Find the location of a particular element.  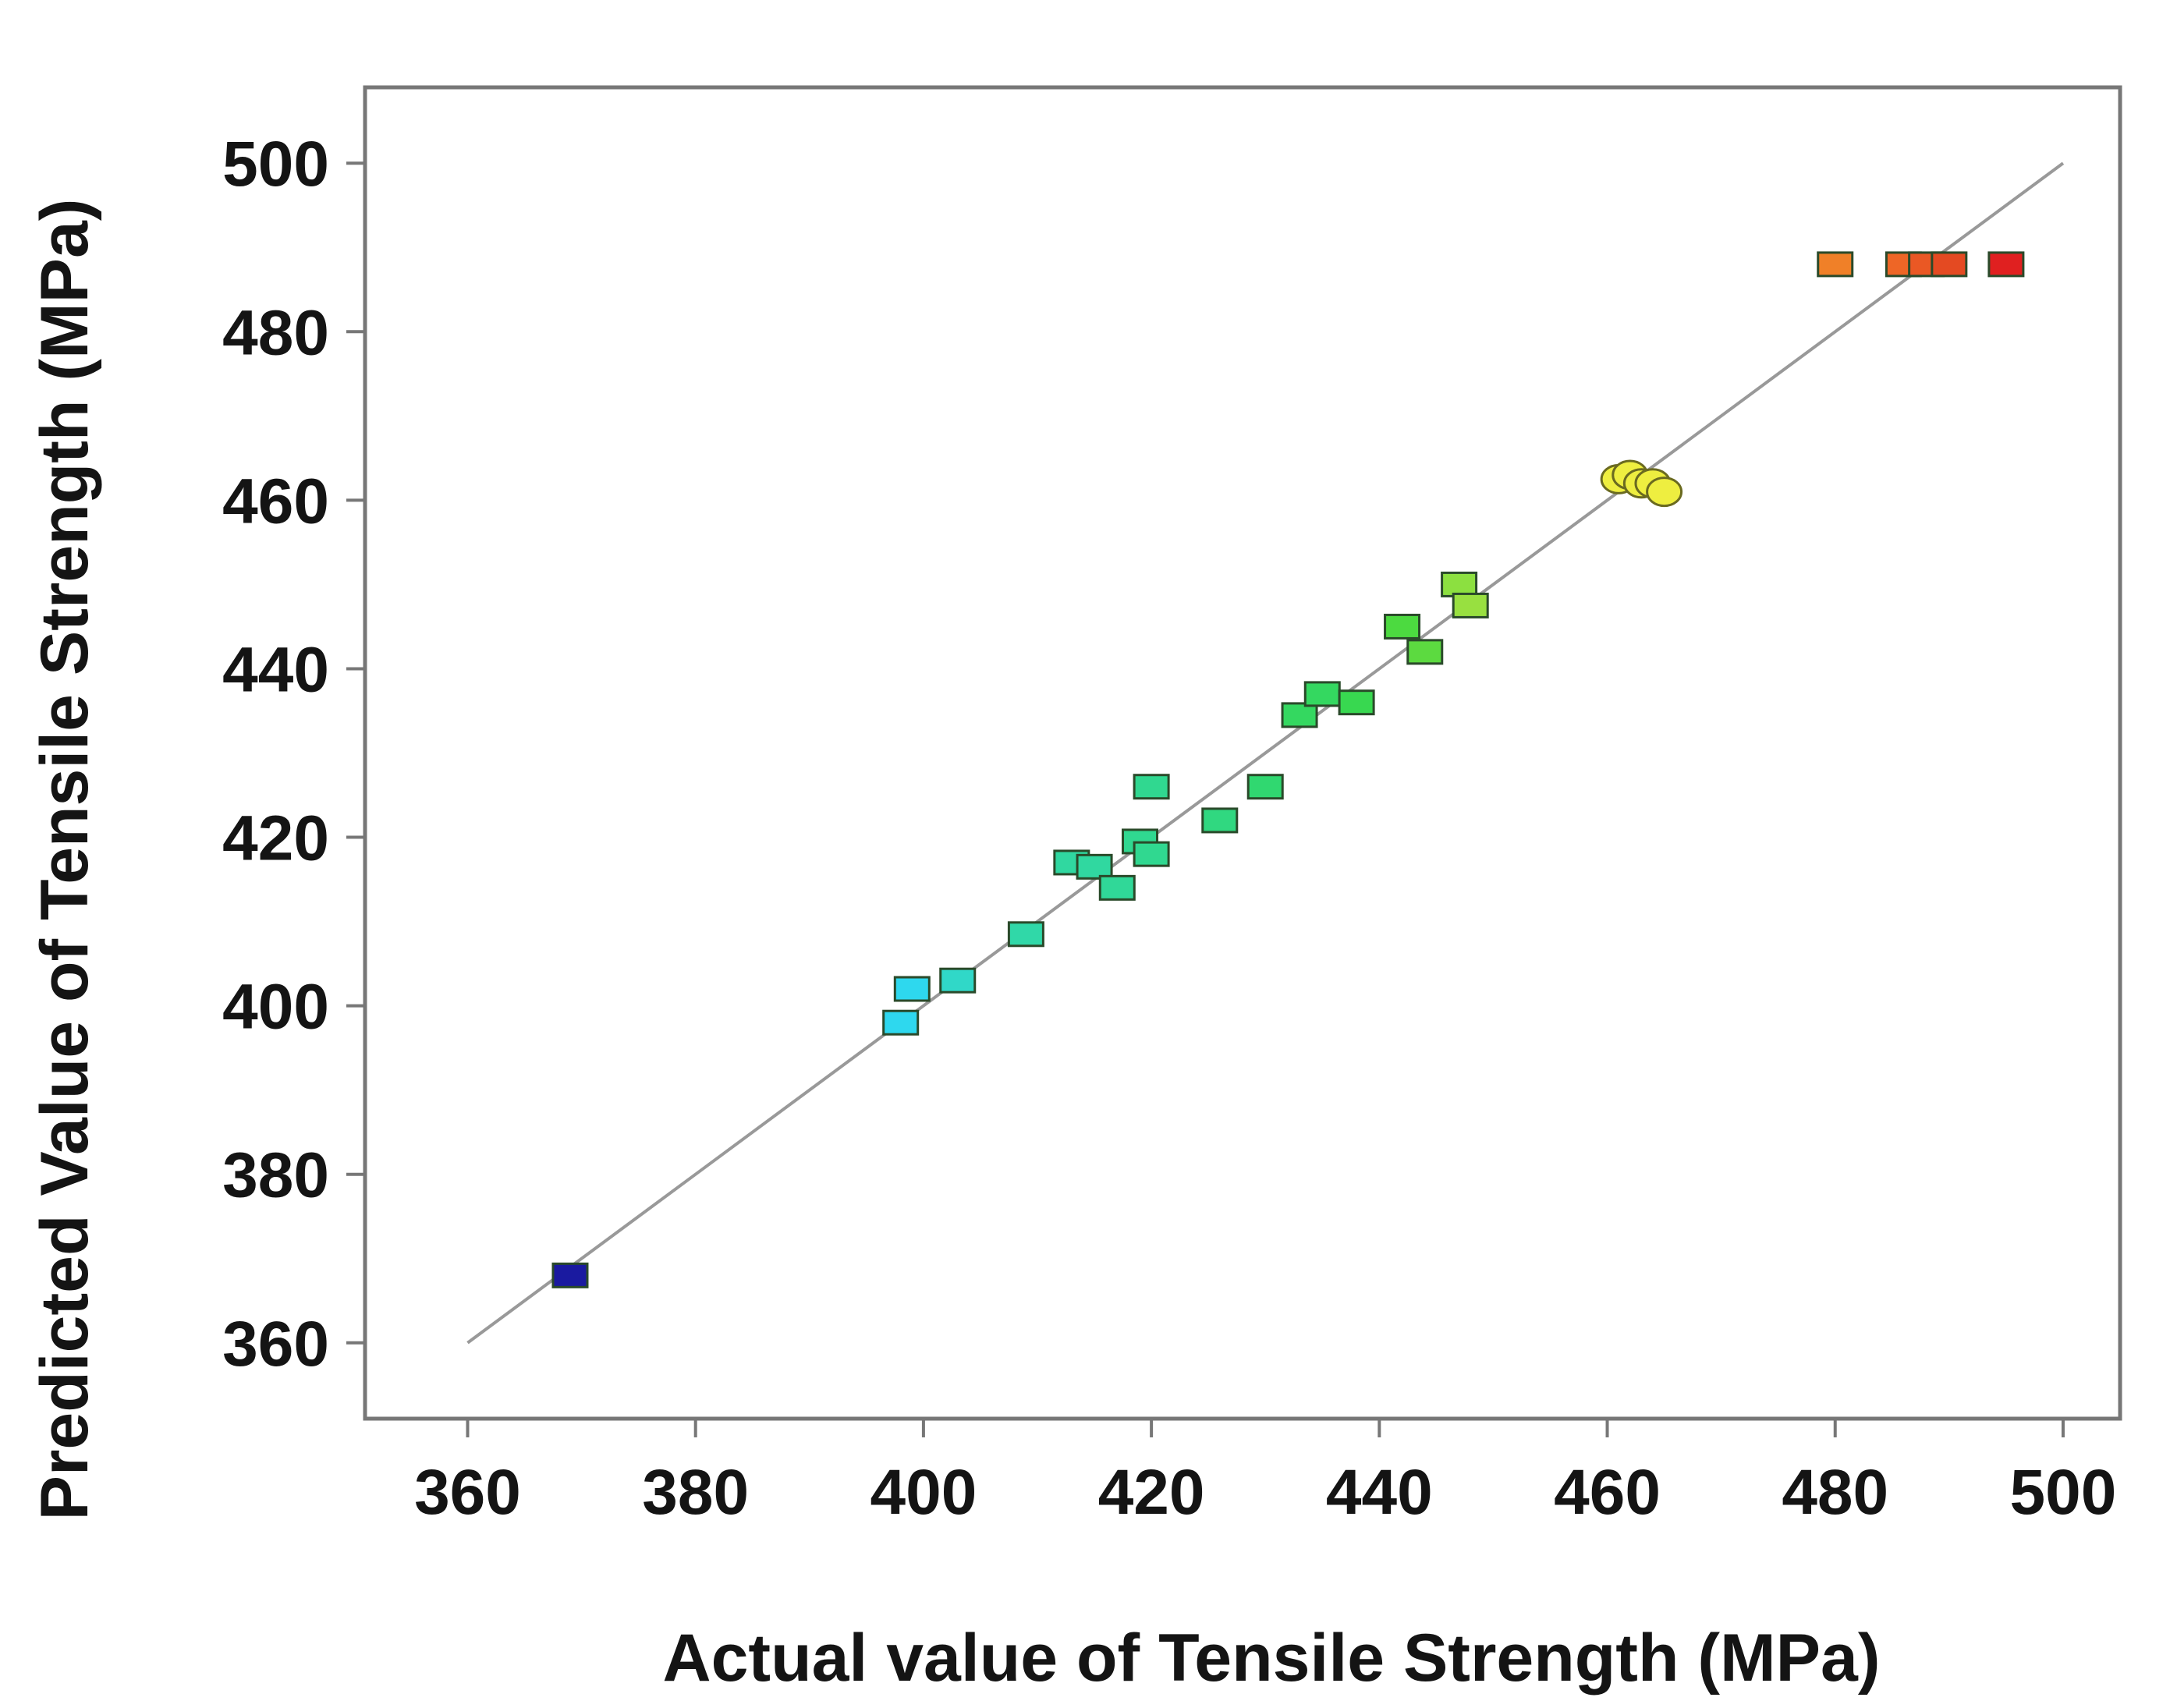

x-tick-label: 420 is located at coordinates (1151, 1492).